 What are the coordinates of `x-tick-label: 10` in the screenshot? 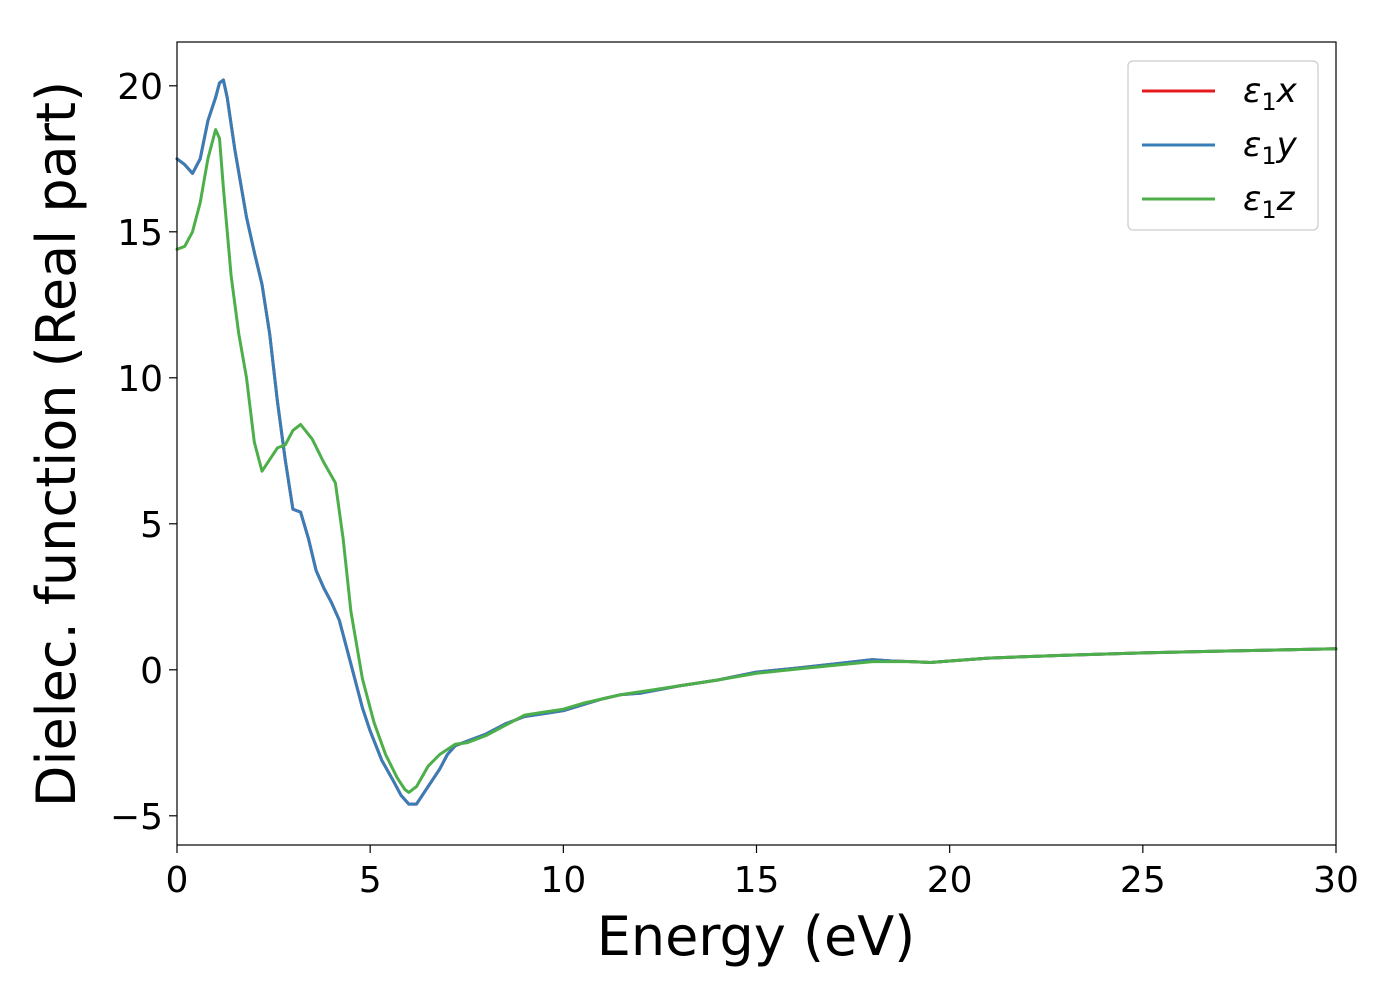 It's located at (563, 880).